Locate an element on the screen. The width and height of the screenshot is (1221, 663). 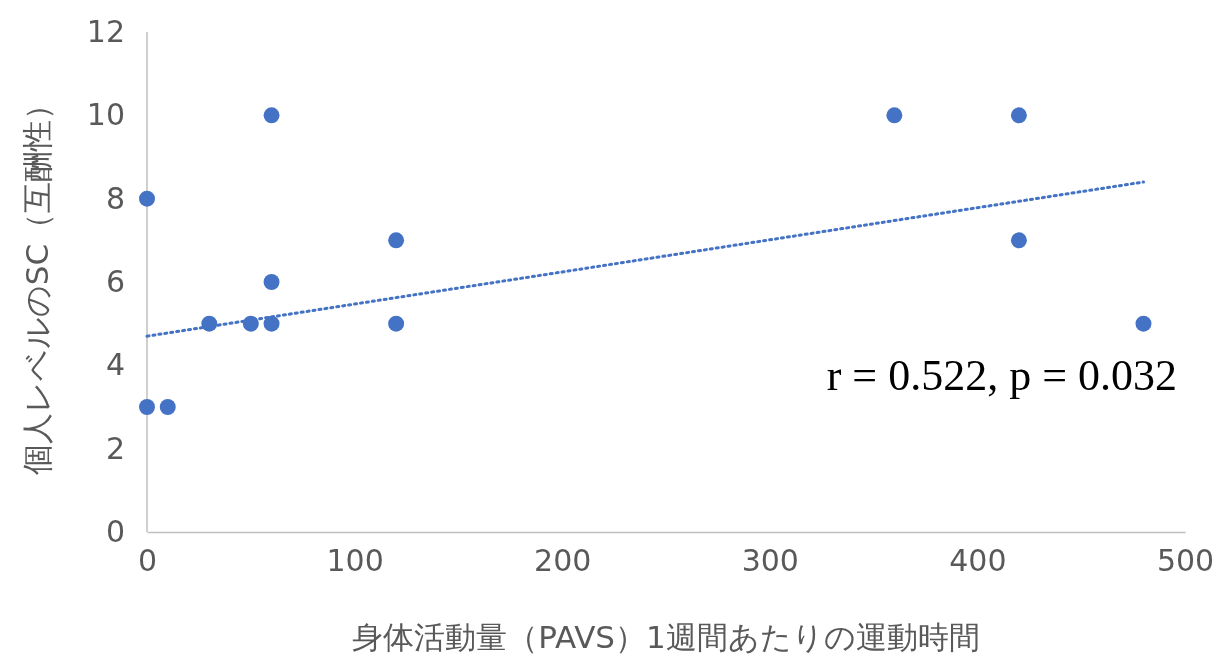
y-tick-label: 6 is located at coordinates (115, 282).